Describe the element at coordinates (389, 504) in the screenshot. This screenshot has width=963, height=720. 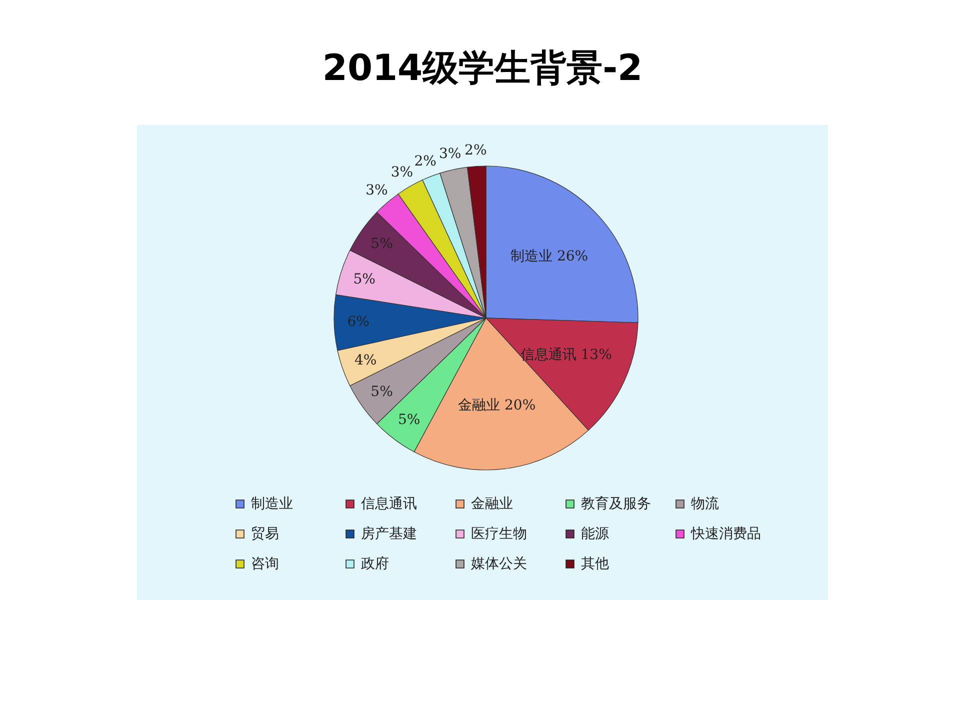
I see `legend-label: 信息通讯` at that location.